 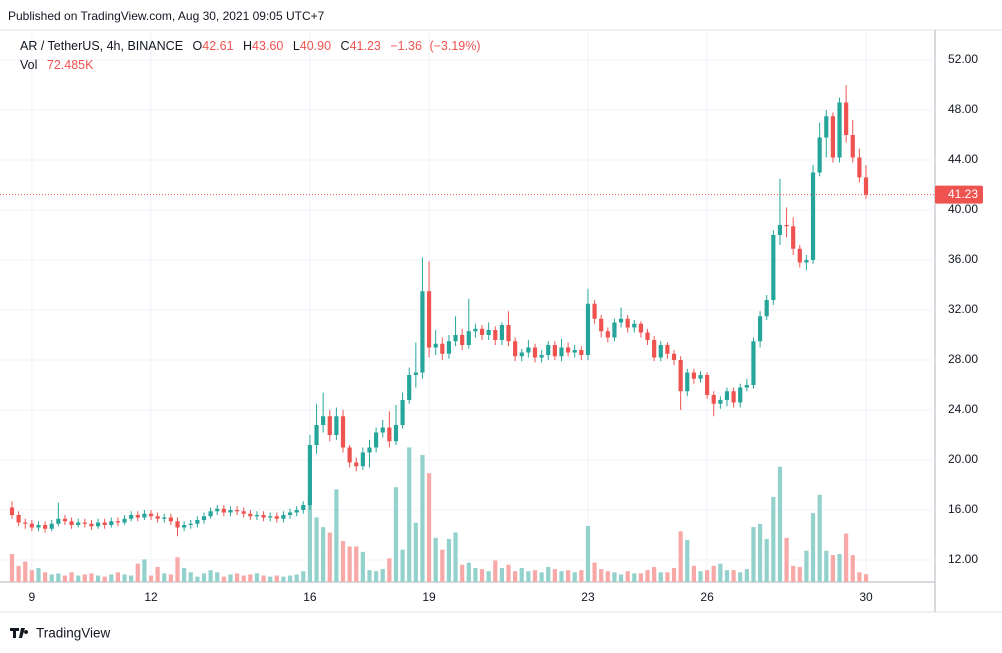 What do you see at coordinates (866, 597) in the screenshot?
I see `x-tick-label: 30` at bounding box center [866, 597].